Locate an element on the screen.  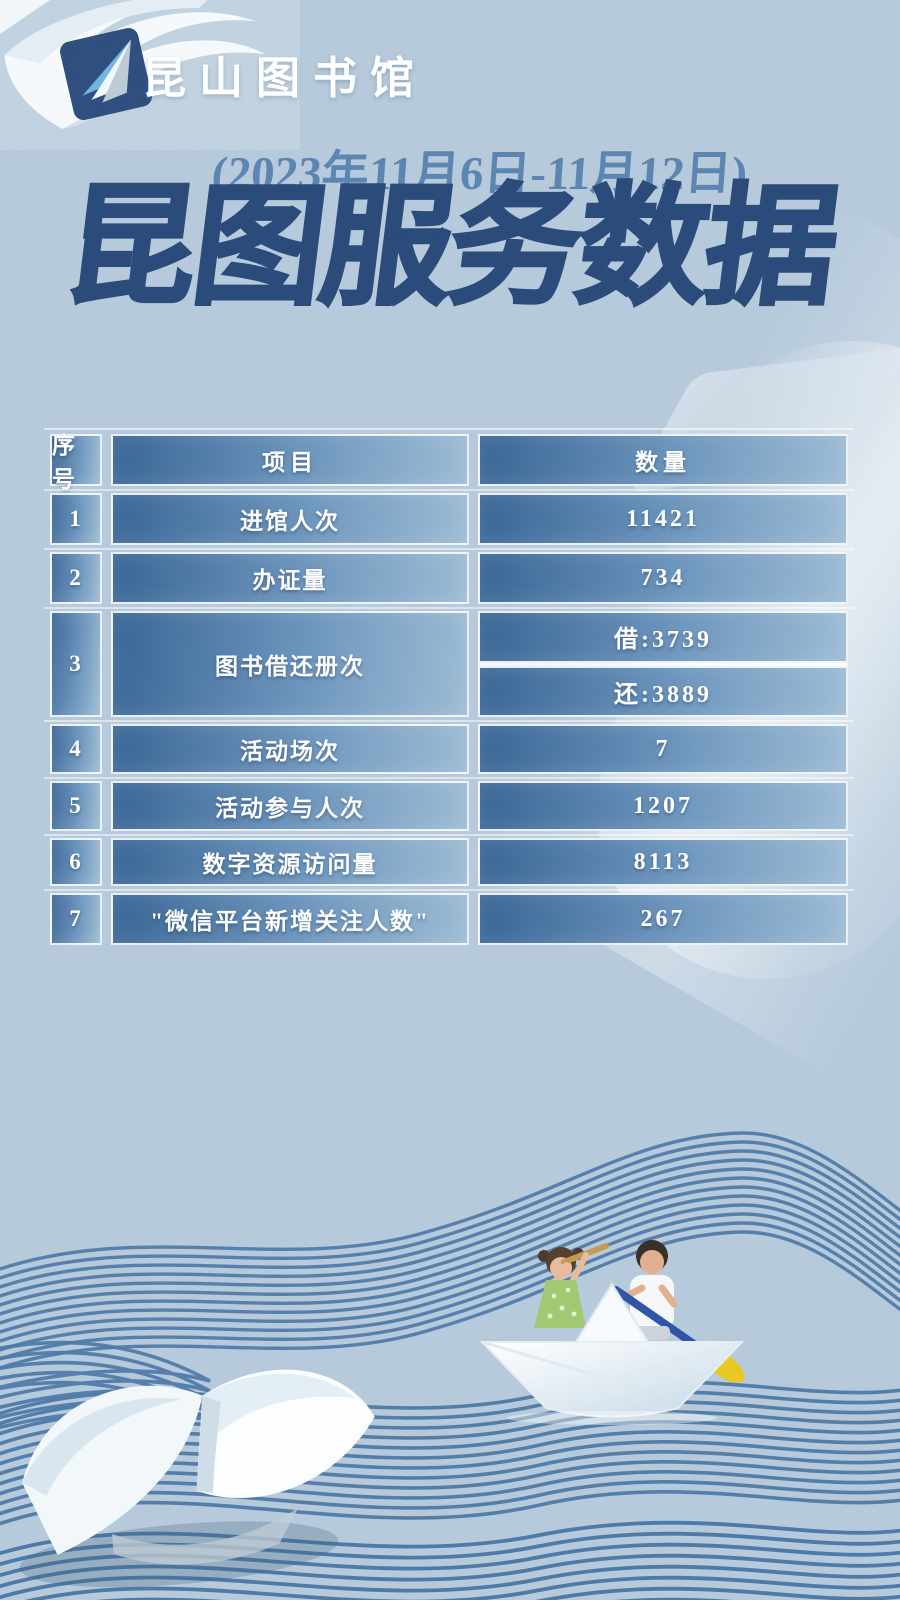
brand-name: 昆山图书馆 is located at coordinates (284, 78).